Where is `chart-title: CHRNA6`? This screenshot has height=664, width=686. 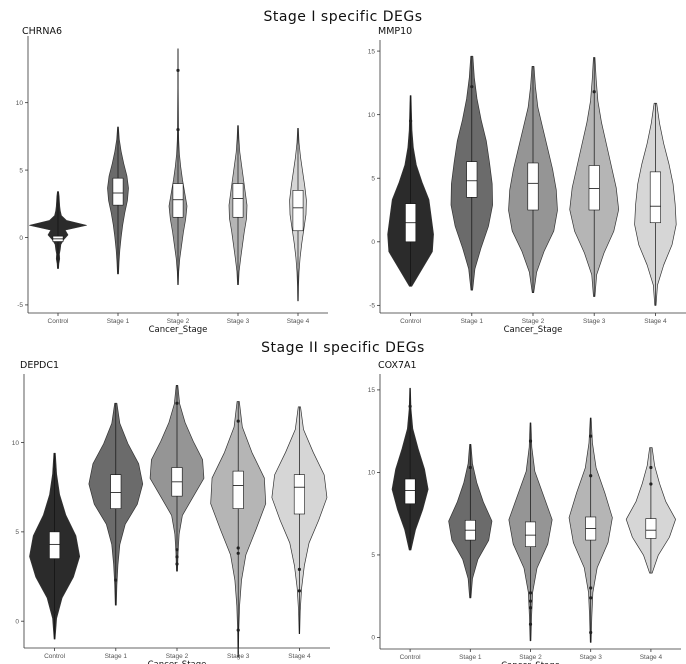 chart-title: CHRNA6 is located at coordinates (42, 31).